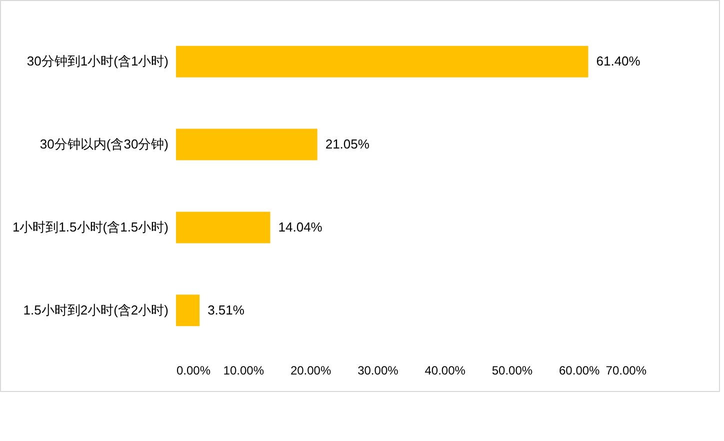 The height and width of the screenshot is (441, 724). I want to click on x-tick-label: 30.00%, so click(378, 371).